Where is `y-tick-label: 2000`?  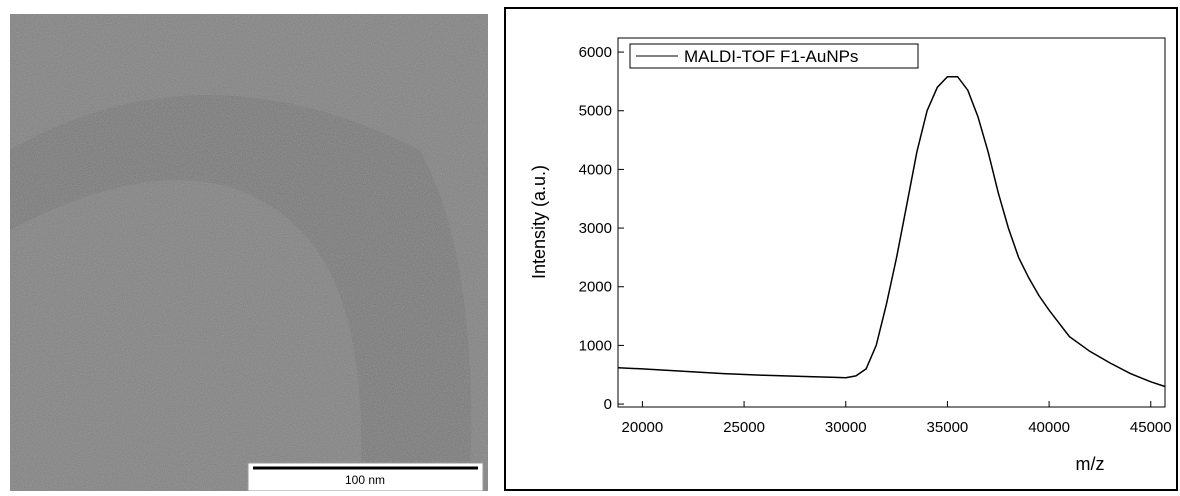
y-tick-label: 2000 is located at coordinates (595, 287).